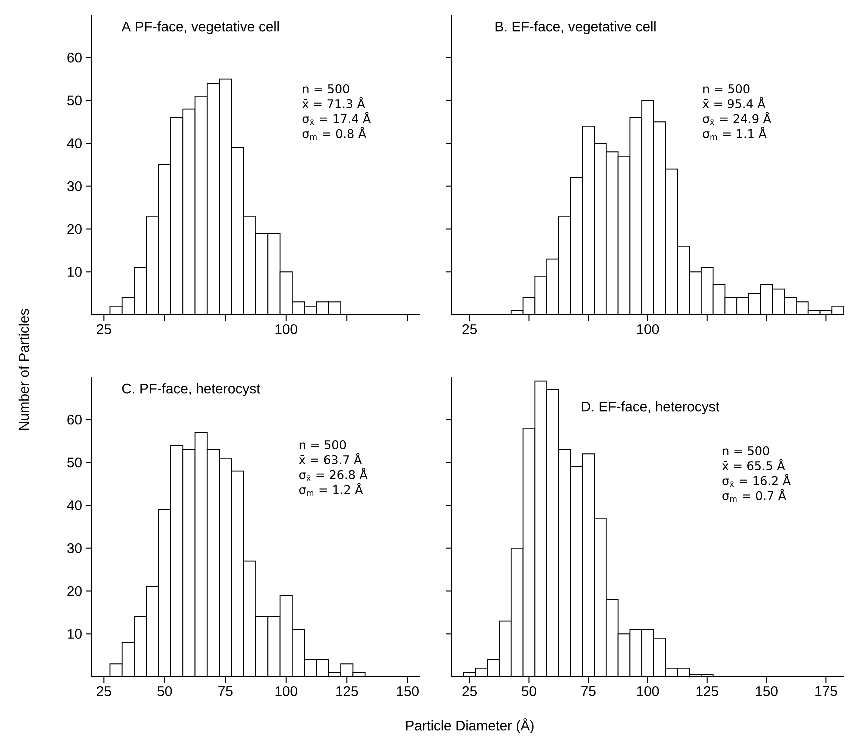 The height and width of the screenshot is (740, 853). I want to click on annotation: σ$_{x̄}$ = 17.4 Å, so click(337, 119).